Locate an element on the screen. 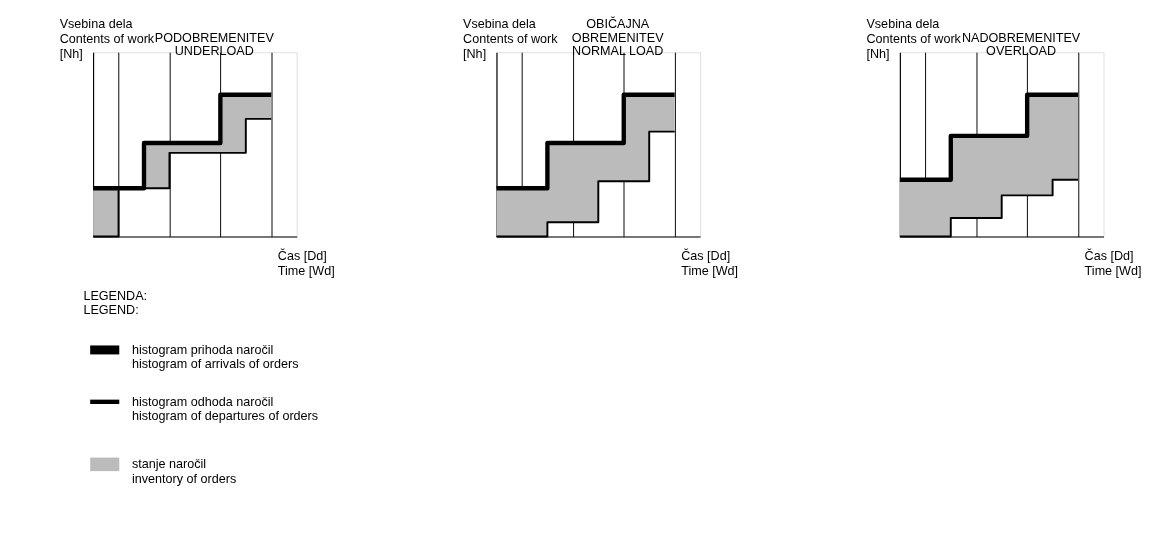  legend-label: stanje naročil inventory of orders is located at coordinates (184, 471).